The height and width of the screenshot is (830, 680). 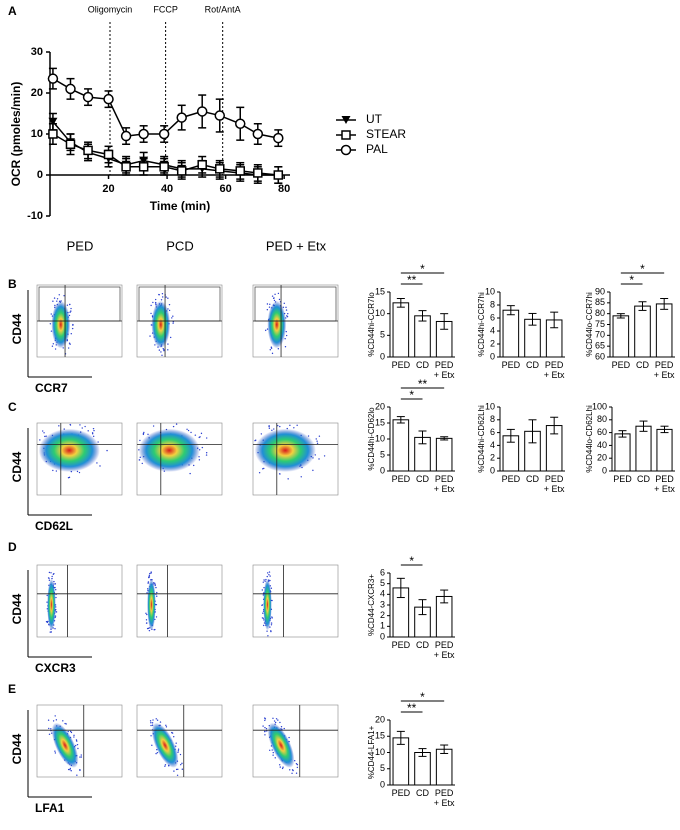 What do you see at coordinates (12, 284) in the screenshot?
I see `panel-label: B` at bounding box center [12, 284].